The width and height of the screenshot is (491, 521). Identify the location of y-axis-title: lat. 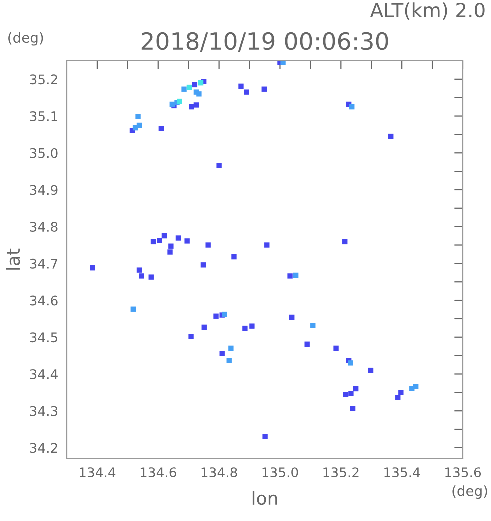
(13, 259).